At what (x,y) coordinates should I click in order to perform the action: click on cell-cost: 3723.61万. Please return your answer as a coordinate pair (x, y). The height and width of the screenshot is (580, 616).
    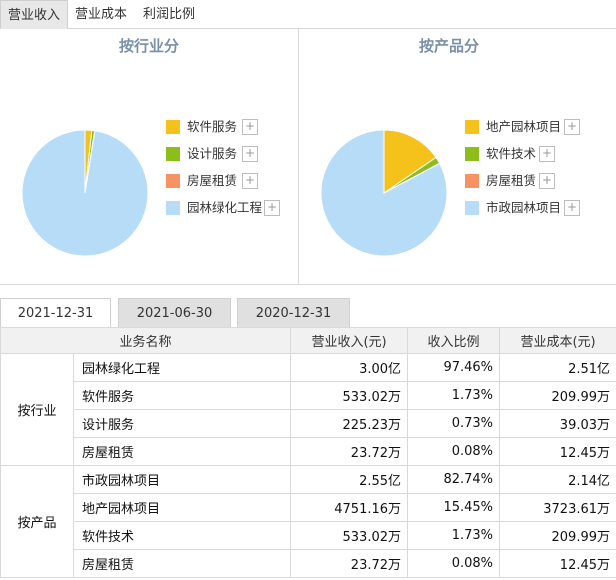
    Looking at the image, I should click on (557, 507).